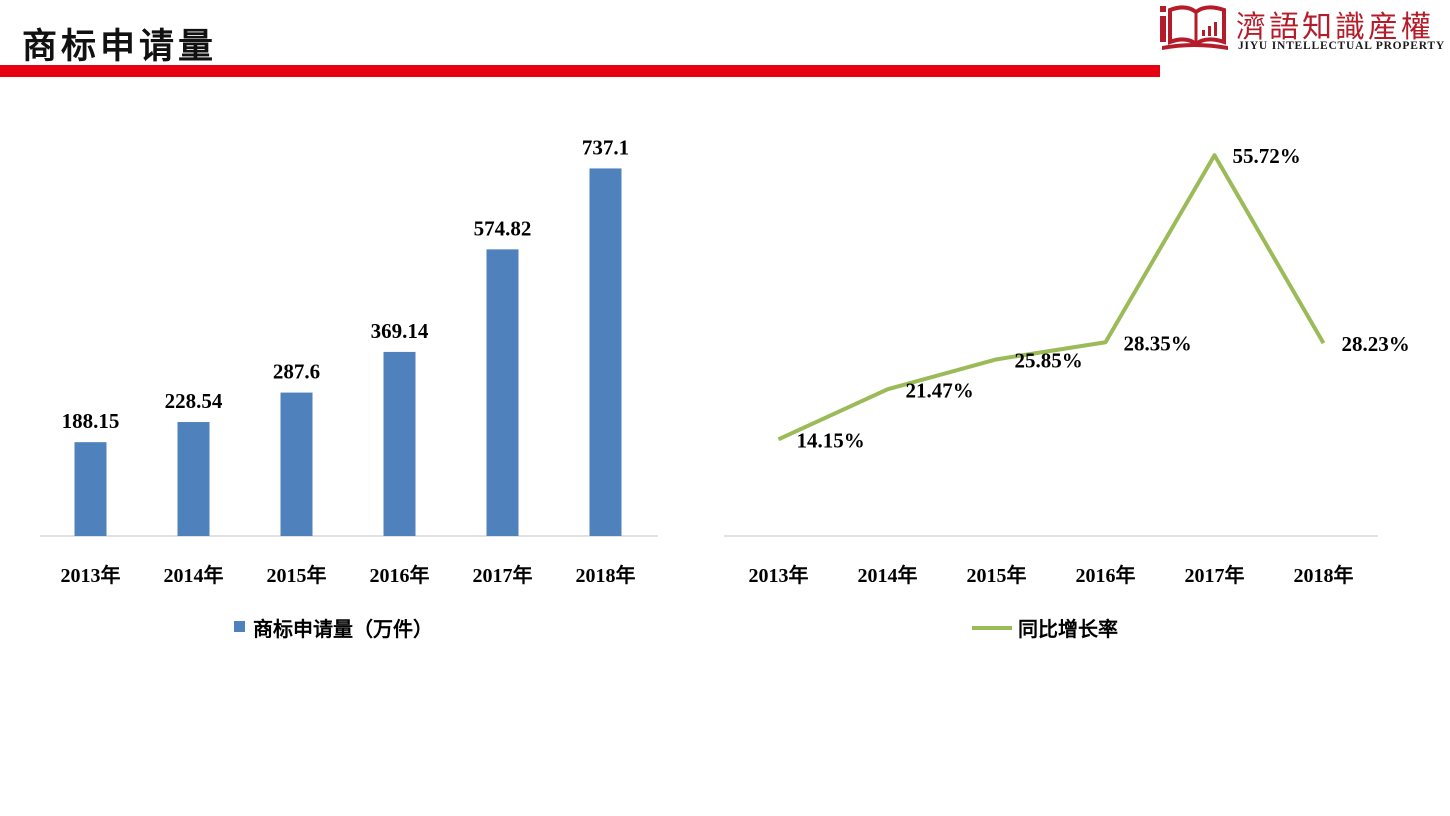 The height and width of the screenshot is (816, 1450). What do you see at coordinates (296, 464) in the screenshot?
I see `bar-2015年` at bounding box center [296, 464].